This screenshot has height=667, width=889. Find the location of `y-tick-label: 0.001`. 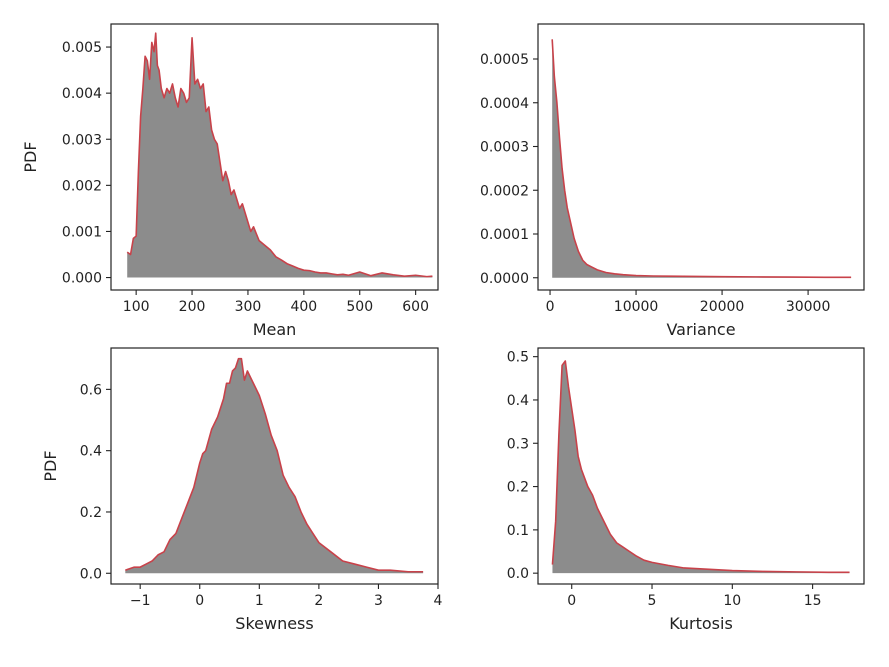

y-tick-label: 0.001 is located at coordinates (82, 232).